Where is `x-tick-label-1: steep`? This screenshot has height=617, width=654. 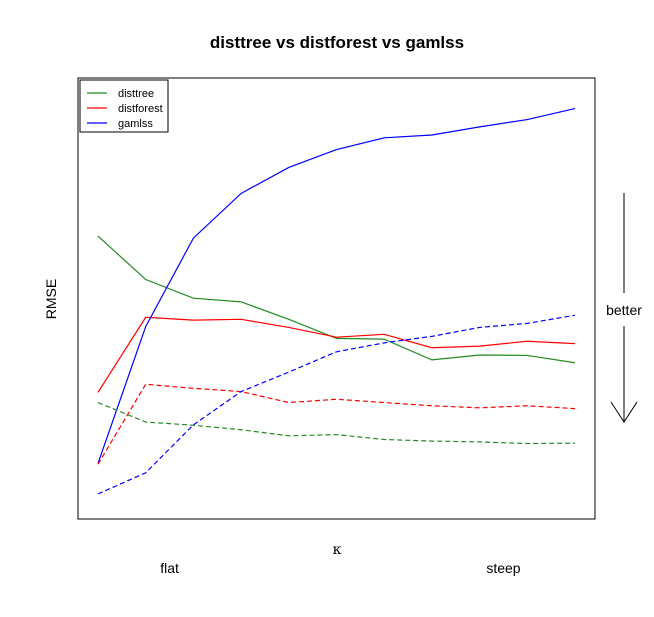
x-tick-label-1: steep is located at coordinates (503, 568).